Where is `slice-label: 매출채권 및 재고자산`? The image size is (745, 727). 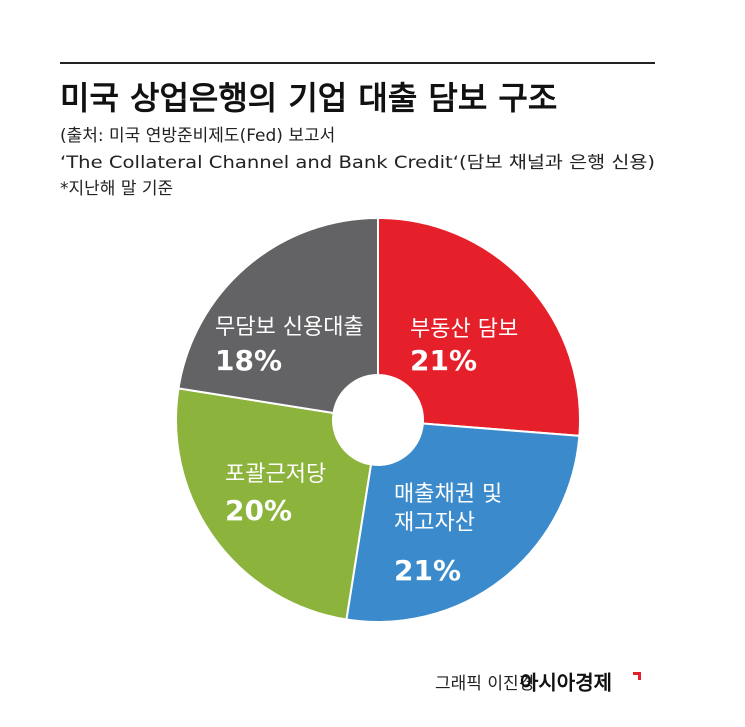 slice-label: 매출채권 및 재고자산 is located at coordinates (448, 509).